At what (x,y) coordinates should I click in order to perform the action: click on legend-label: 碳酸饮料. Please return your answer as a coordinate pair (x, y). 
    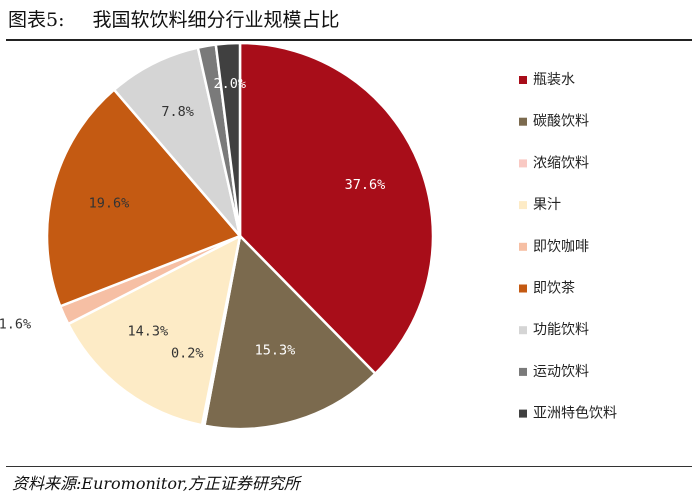
    Looking at the image, I should click on (561, 122).